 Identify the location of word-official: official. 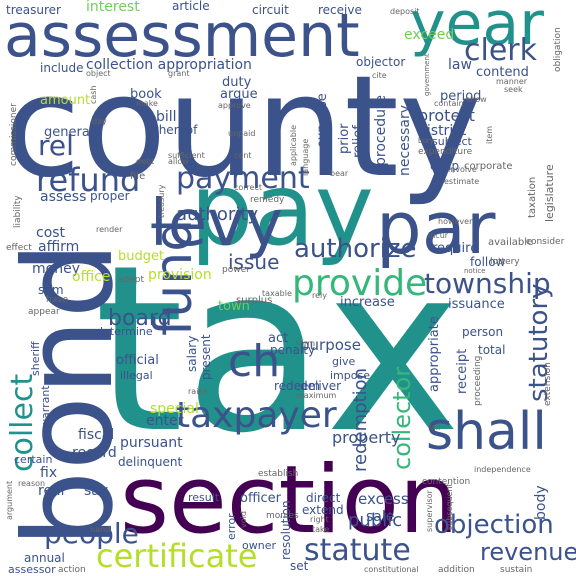
(137, 360).